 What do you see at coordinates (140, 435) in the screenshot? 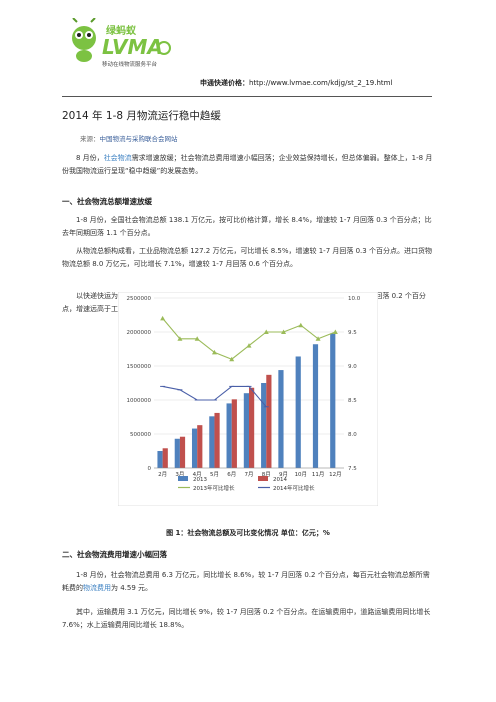
I see `y-left-tick-label: 500000` at bounding box center [140, 435].